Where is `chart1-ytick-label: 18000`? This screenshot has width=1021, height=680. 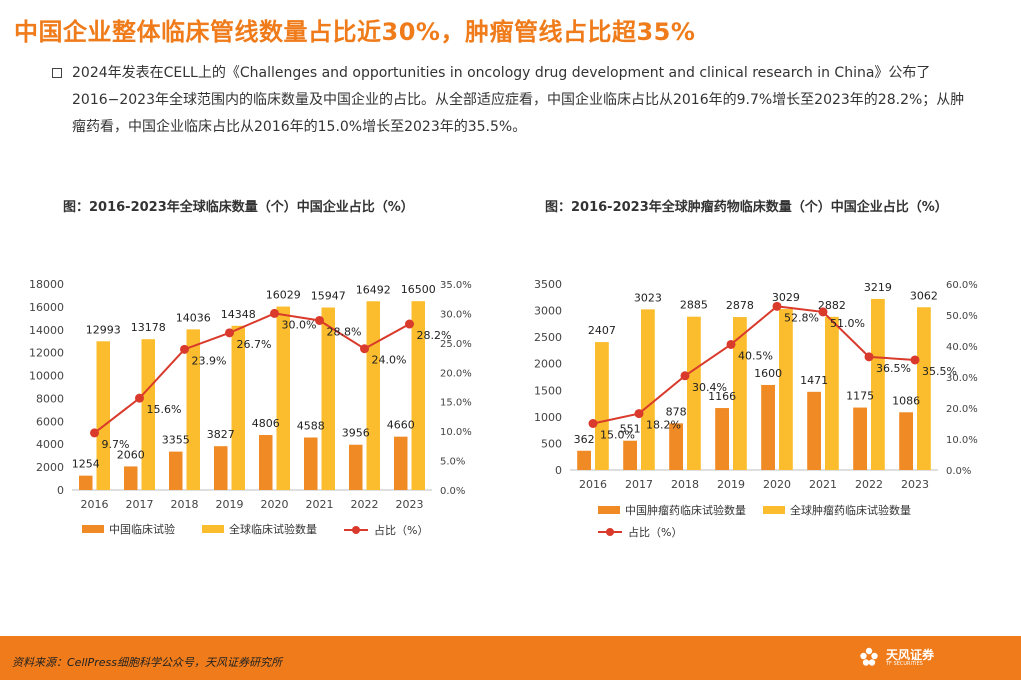 chart1-ytick-label: 18000 is located at coordinates (46, 284).